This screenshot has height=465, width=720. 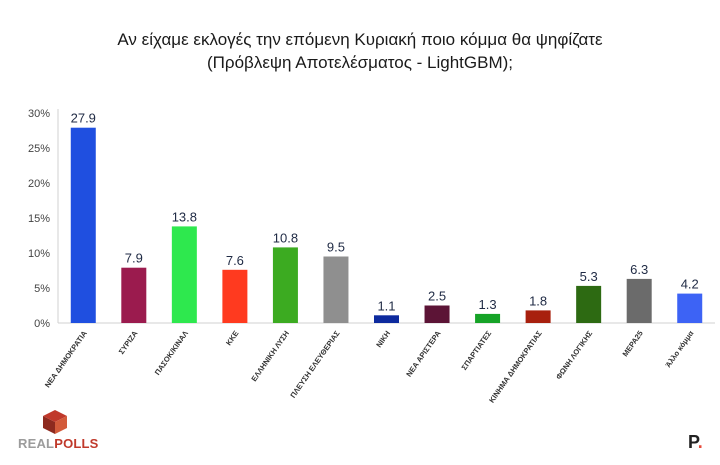 What do you see at coordinates (690, 284) in the screenshot?
I see `data-label: 4.2` at bounding box center [690, 284].